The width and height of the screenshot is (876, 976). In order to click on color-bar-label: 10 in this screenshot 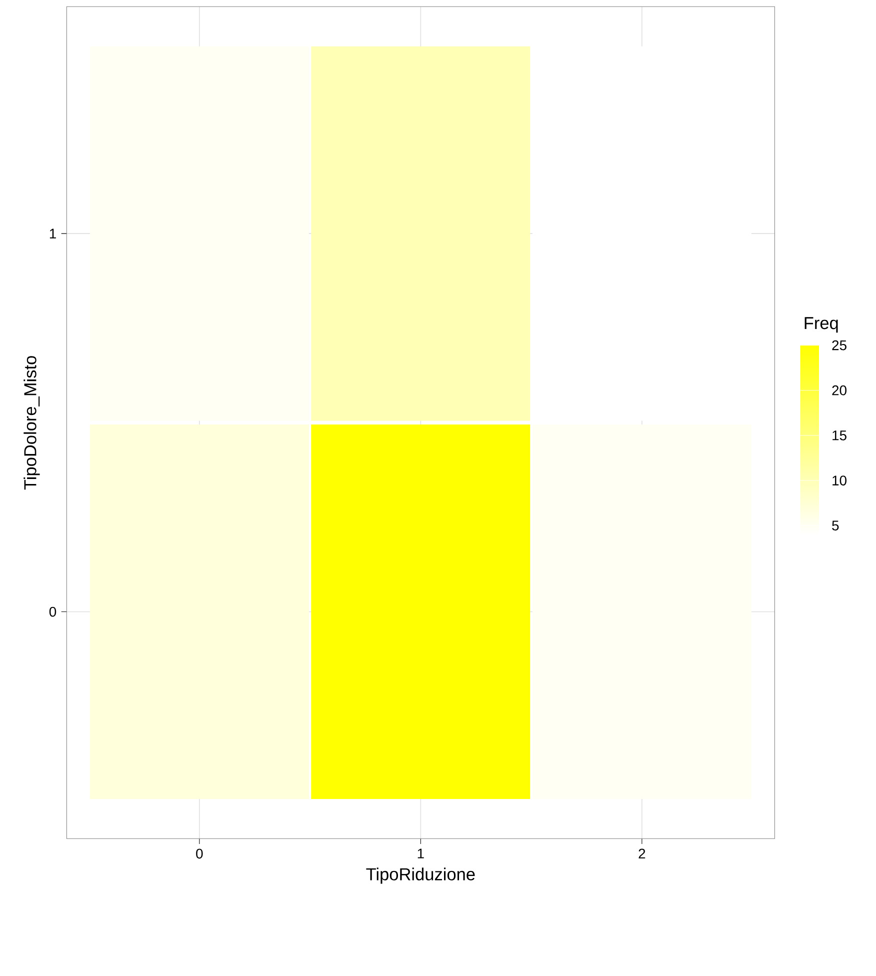, I will do `click(839, 481)`.